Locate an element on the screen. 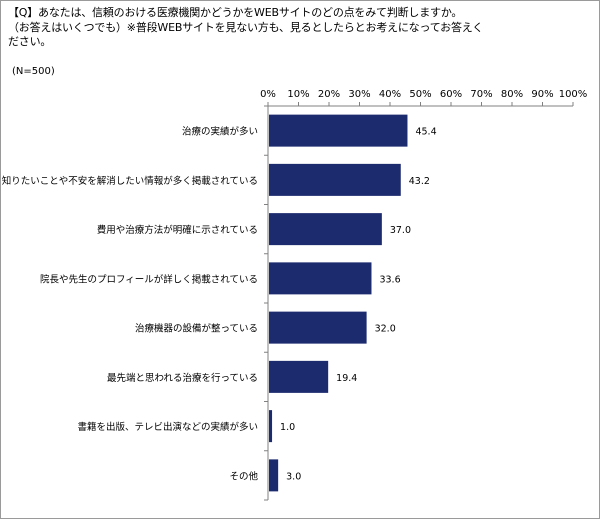 Image resolution: width=600 pixels, height=519 pixels. data-label: 32.0 is located at coordinates (385, 329).